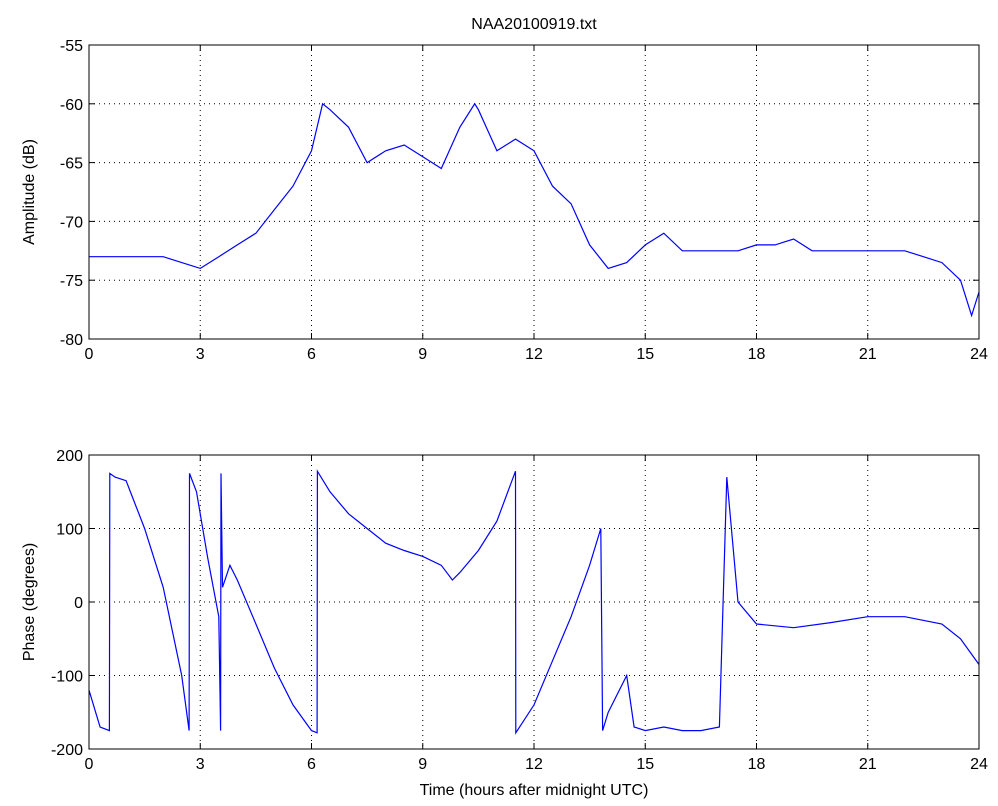 The height and width of the screenshot is (806, 998). Describe the element at coordinates (78, 603) in the screenshot. I see `y-tick-label: 0` at that location.